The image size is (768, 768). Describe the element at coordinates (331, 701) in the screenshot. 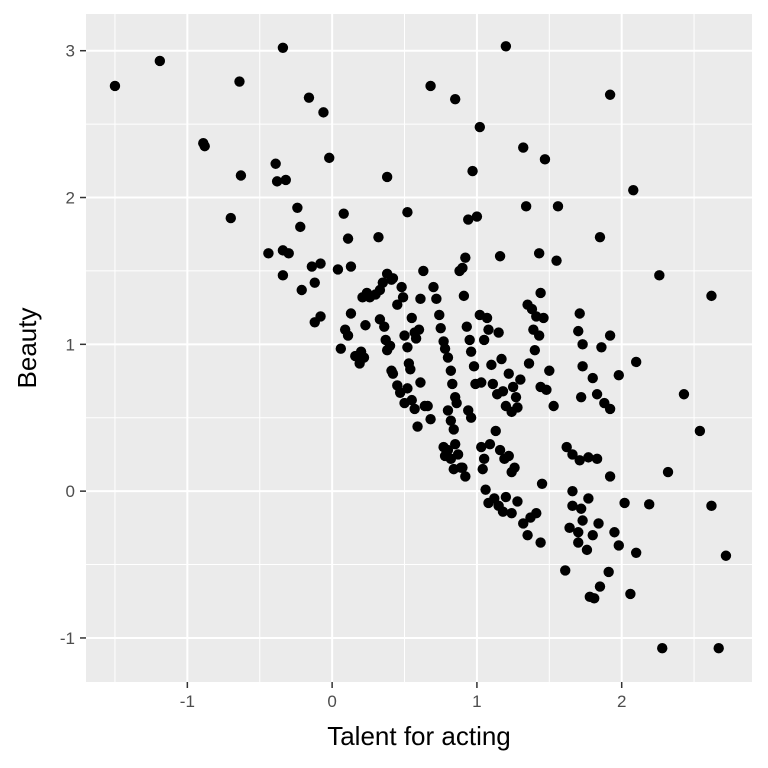

I see `x-tick-label: 0` at that location.